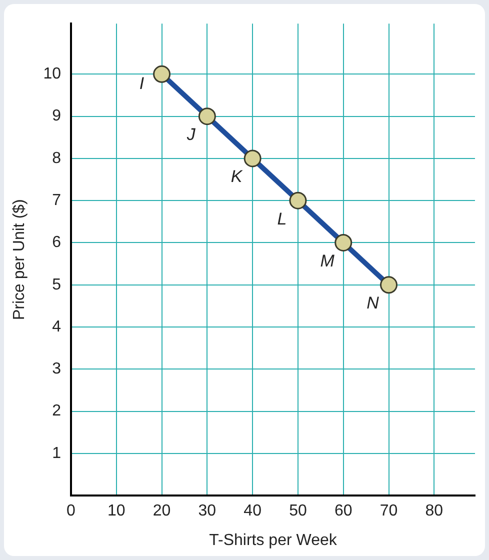 The width and height of the screenshot is (489, 560). I want to click on x-tick-label: 40, so click(253, 511).